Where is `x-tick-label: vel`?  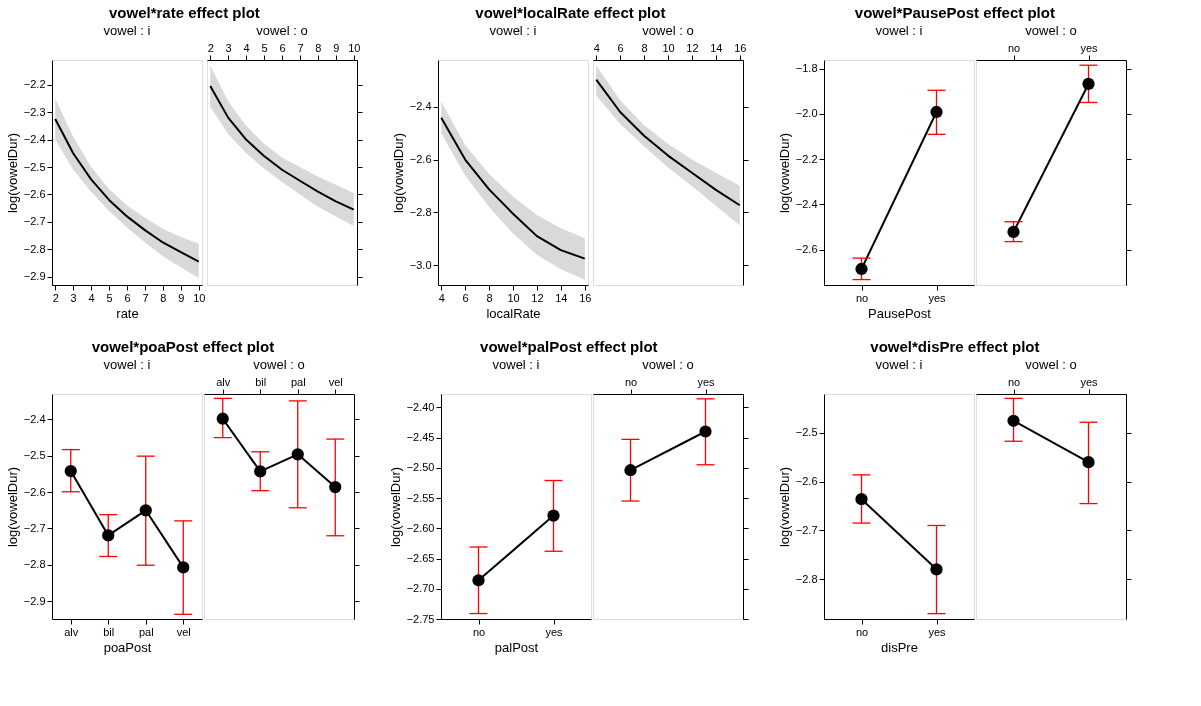
x-tick-label: vel is located at coordinates (183, 631).